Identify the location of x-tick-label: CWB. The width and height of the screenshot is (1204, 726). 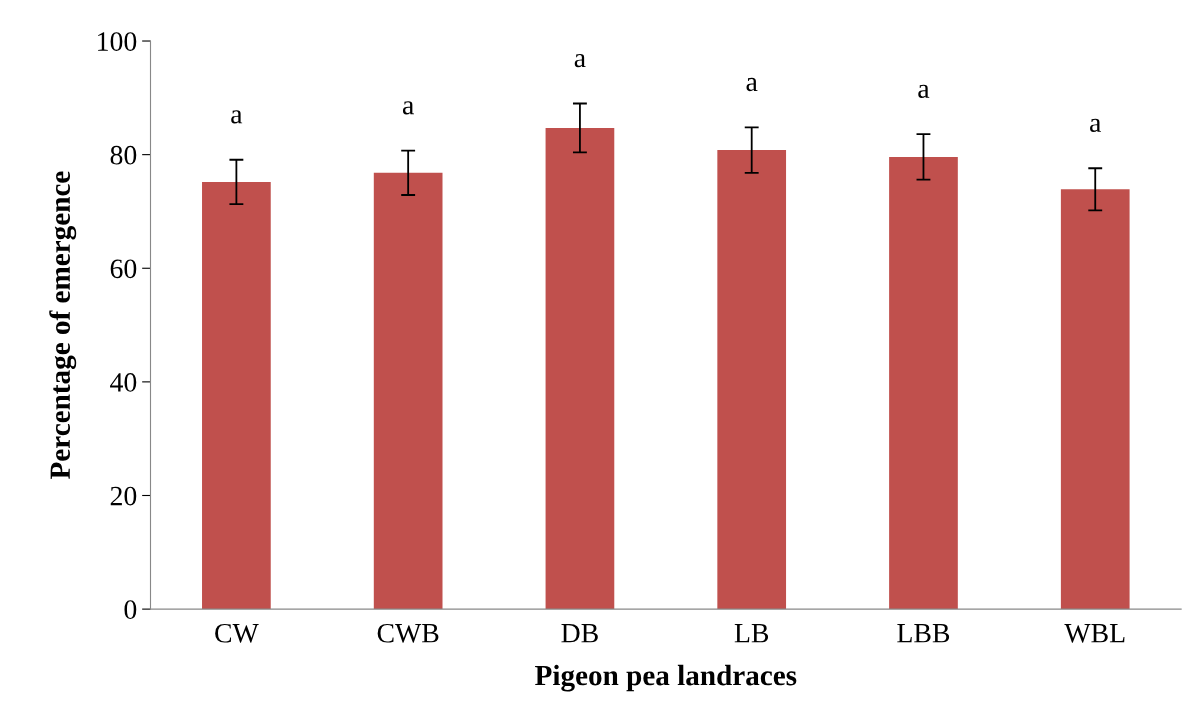
(408, 633).